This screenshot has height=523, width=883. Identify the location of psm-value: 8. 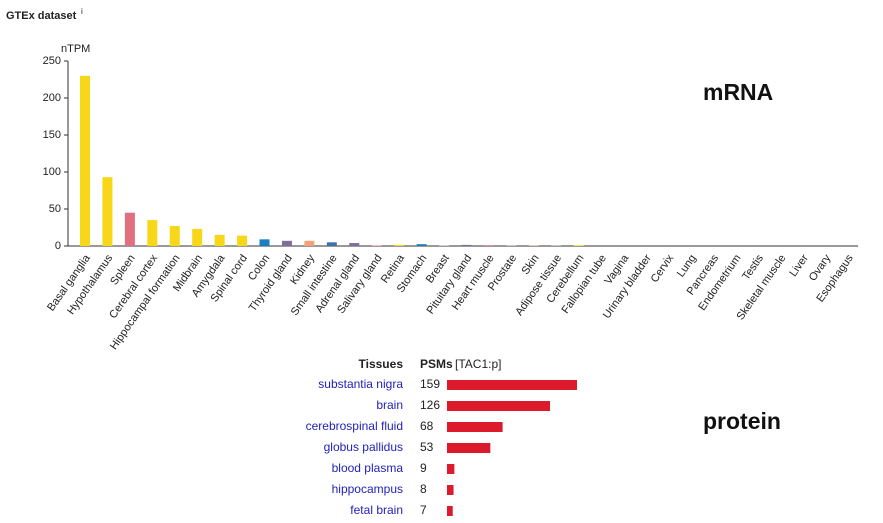
(423, 489).